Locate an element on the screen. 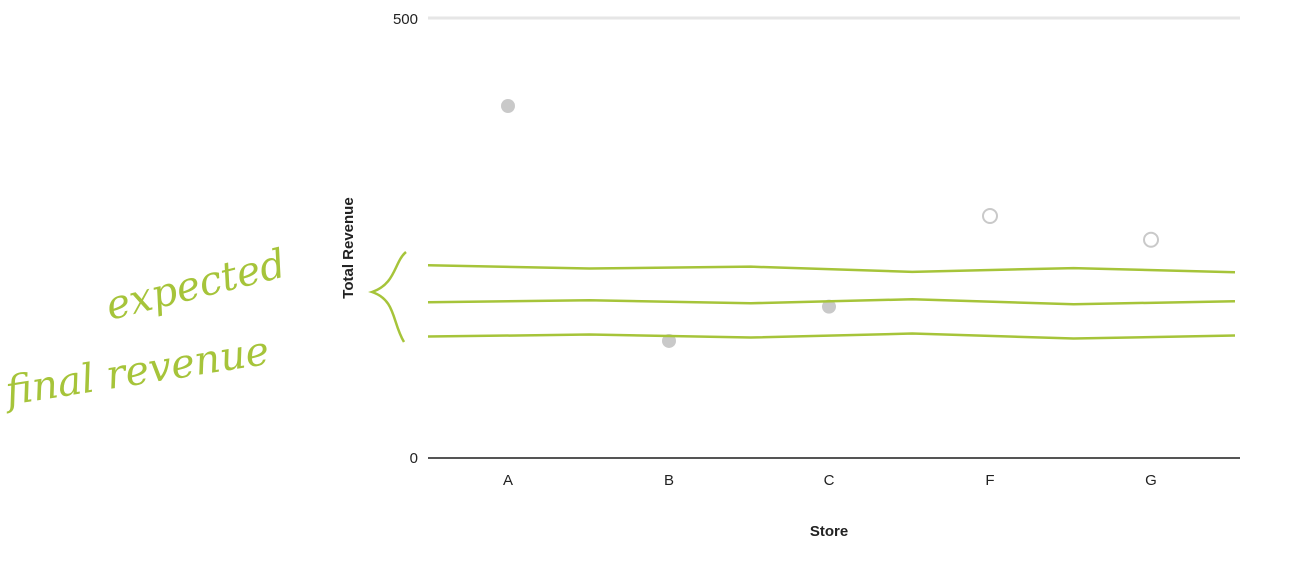 The image size is (1296, 565). data-point-f is located at coordinates (990, 216).